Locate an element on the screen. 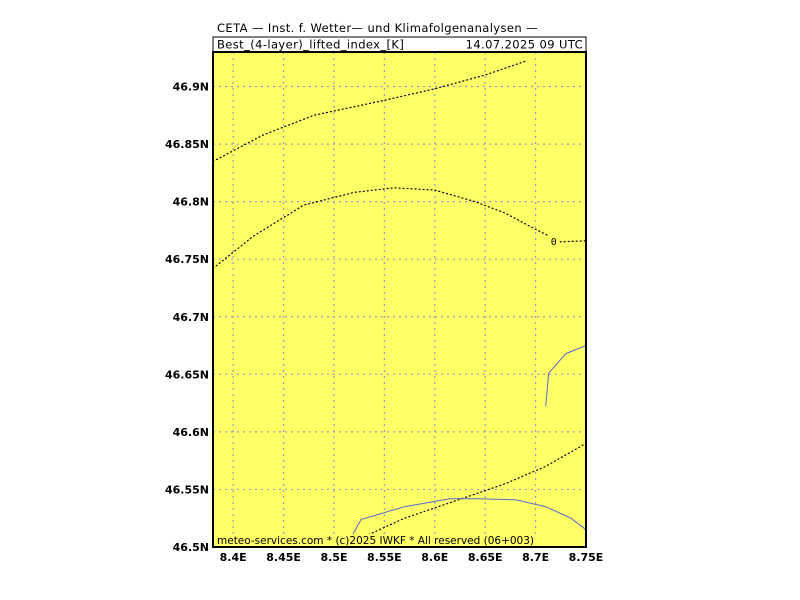  x-tick-label: 8.65E is located at coordinates (485, 557).